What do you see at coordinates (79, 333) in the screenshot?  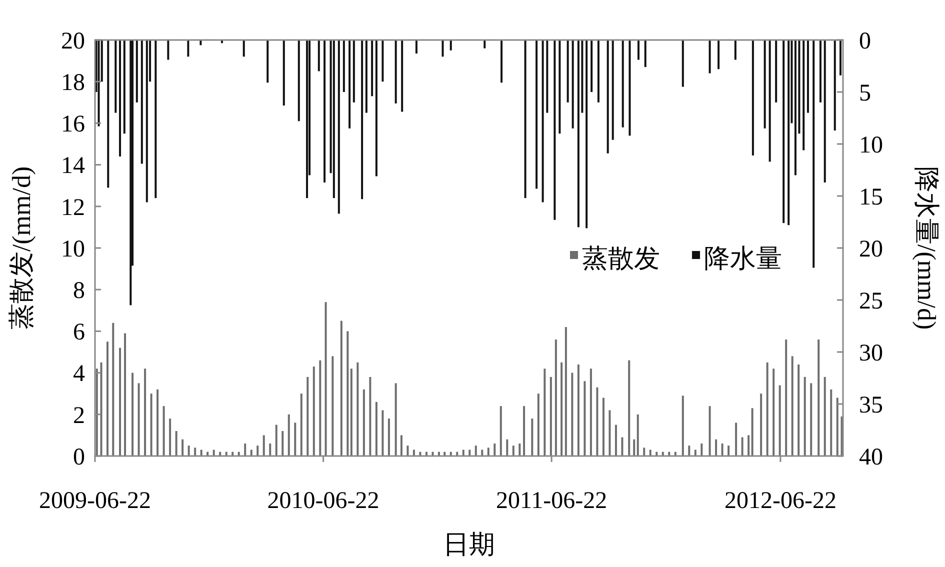 I see `y-tick-label: 6` at bounding box center [79, 333].